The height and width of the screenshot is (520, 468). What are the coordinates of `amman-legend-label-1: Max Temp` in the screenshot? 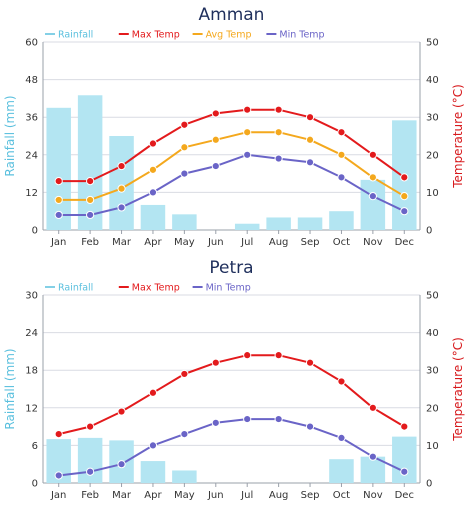 It's located at (156, 35).